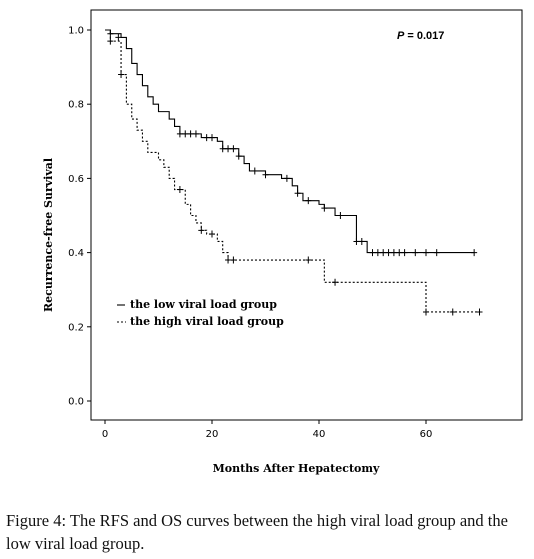  What do you see at coordinates (76, 105) in the screenshot?
I see `y-tick-label: 0.8` at bounding box center [76, 105].